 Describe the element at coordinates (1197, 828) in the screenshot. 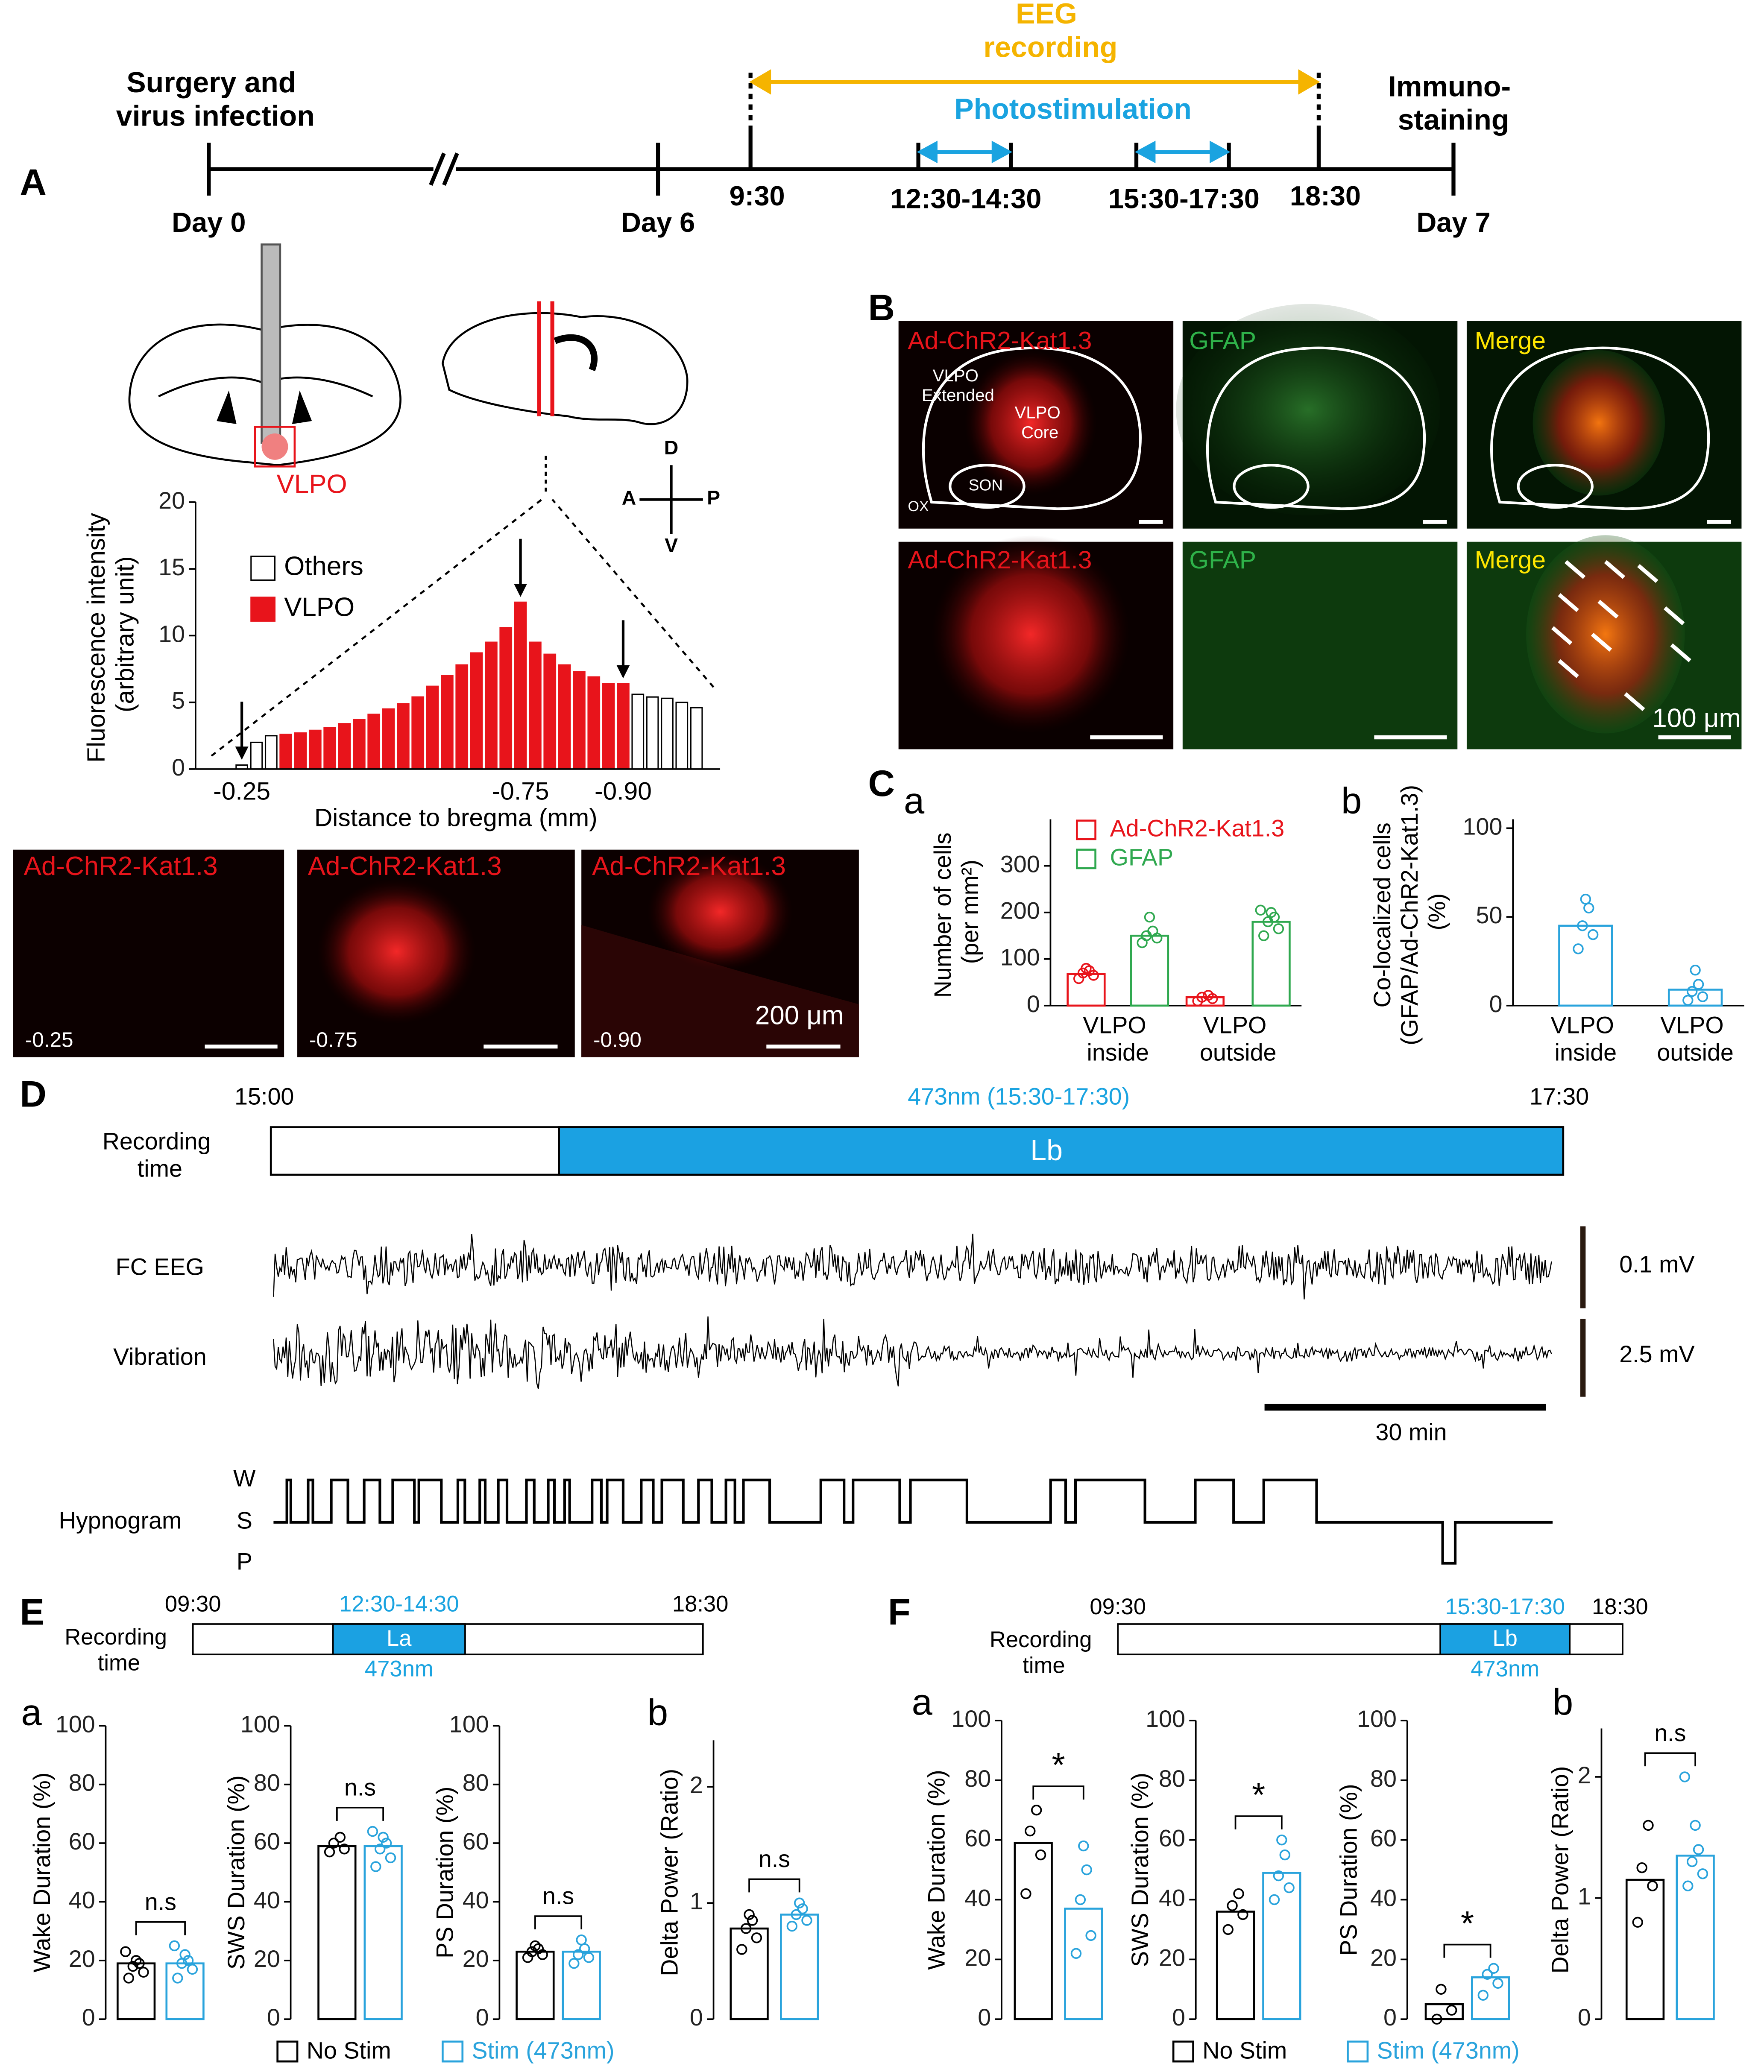

I see `legend-label: Ad-ChR2-Kat1.3` at that location.